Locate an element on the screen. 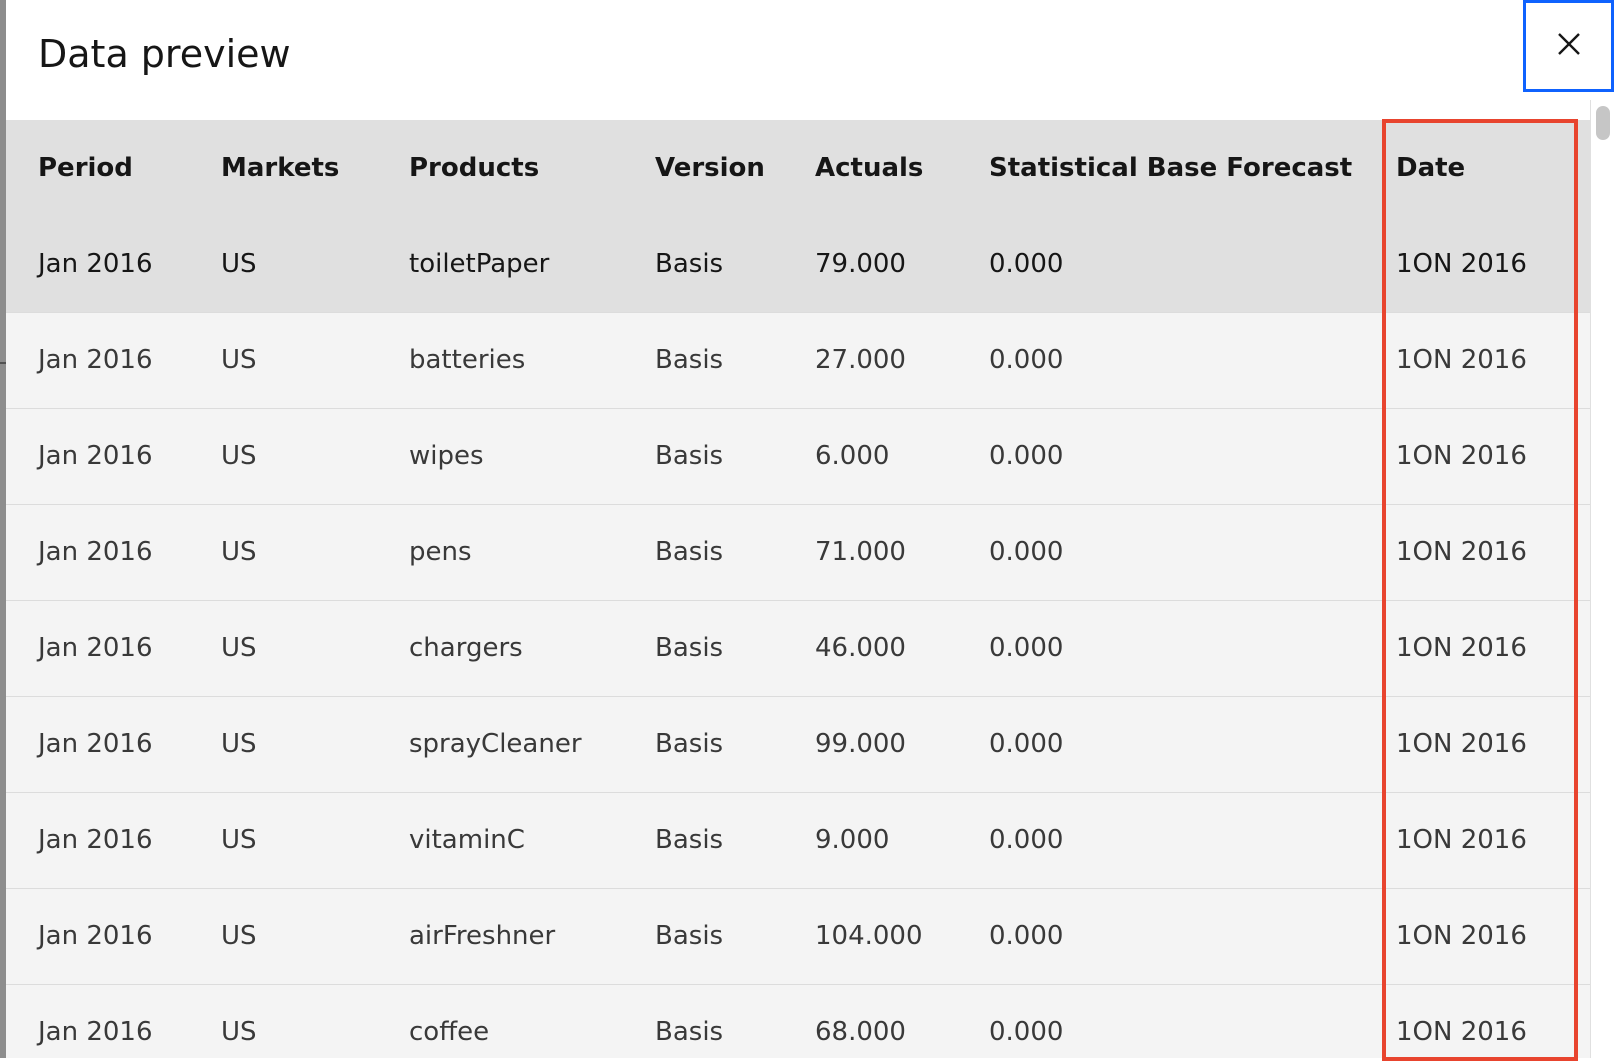 This screenshot has width=1614, height=1061. table-row: Jan 2016 US pens Basis 71.000 0.000 1ON 2016 is located at coordinates (798, 551).